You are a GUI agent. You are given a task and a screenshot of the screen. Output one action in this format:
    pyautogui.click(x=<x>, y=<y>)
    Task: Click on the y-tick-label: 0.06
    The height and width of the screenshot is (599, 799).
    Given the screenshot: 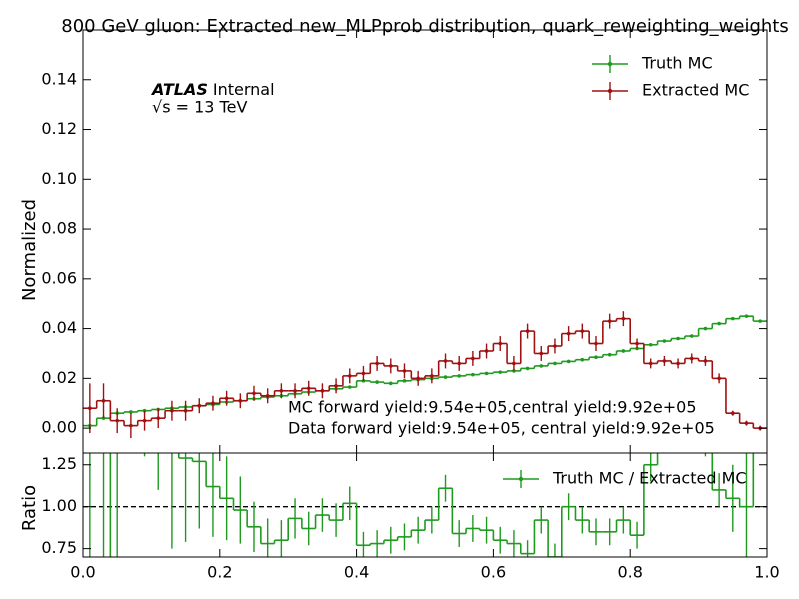 What is the action you would take?
    pyautogui.click(x=59, y=277)
    